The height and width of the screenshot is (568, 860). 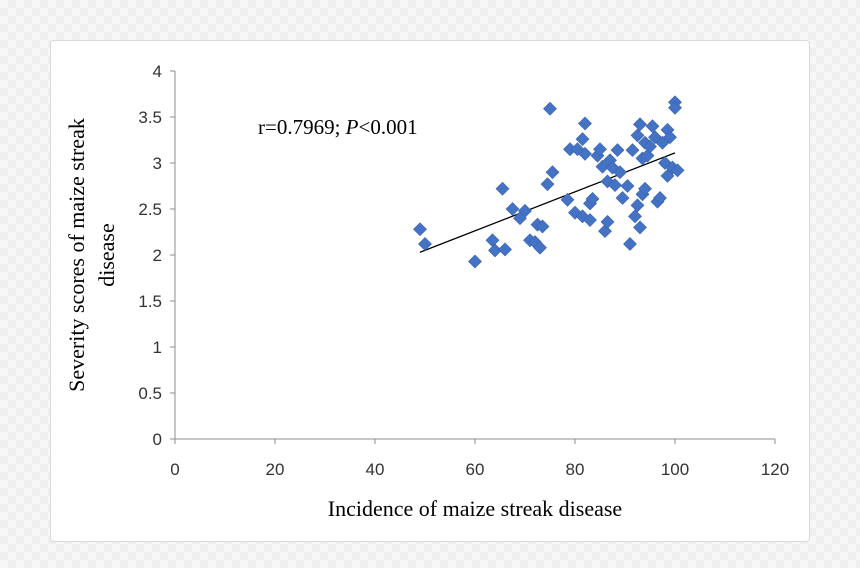 I want to click on x-tick-label: 40, so click(x=375, y=469).